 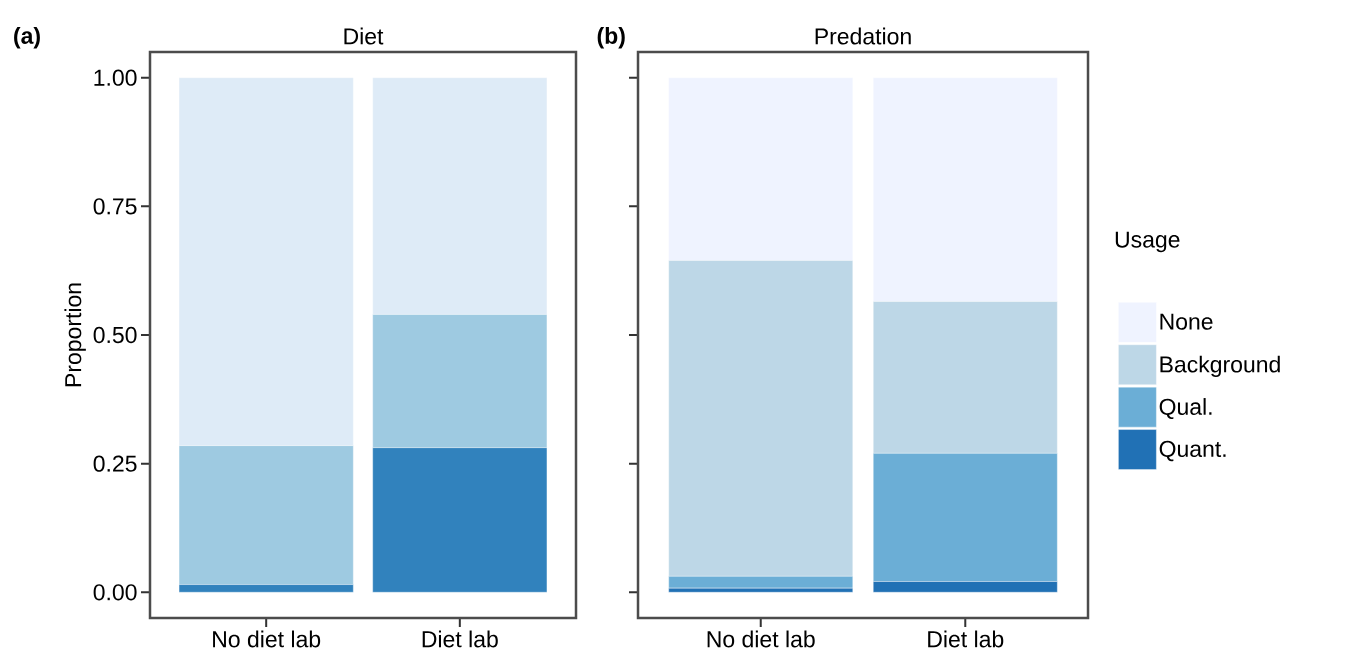 What do you see at coordinates (1186, 321) in the screenshot?
I see `legend-label: None` at bounding box center [1186, 321].